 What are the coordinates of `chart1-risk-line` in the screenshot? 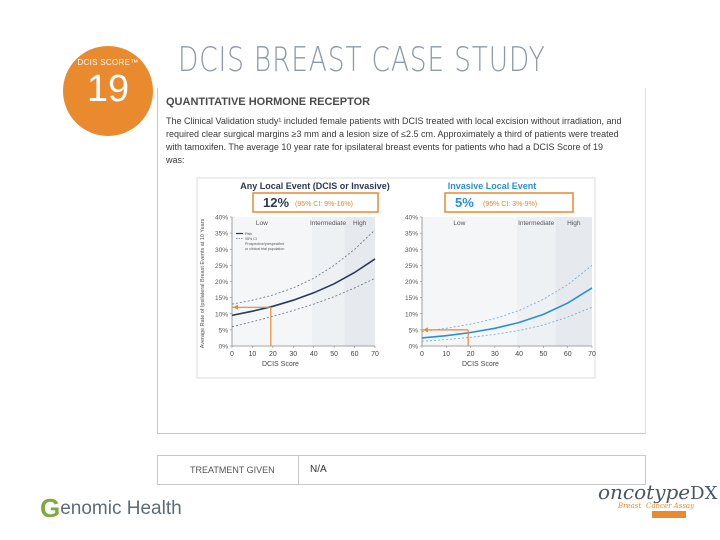 It's located at (303, 287).